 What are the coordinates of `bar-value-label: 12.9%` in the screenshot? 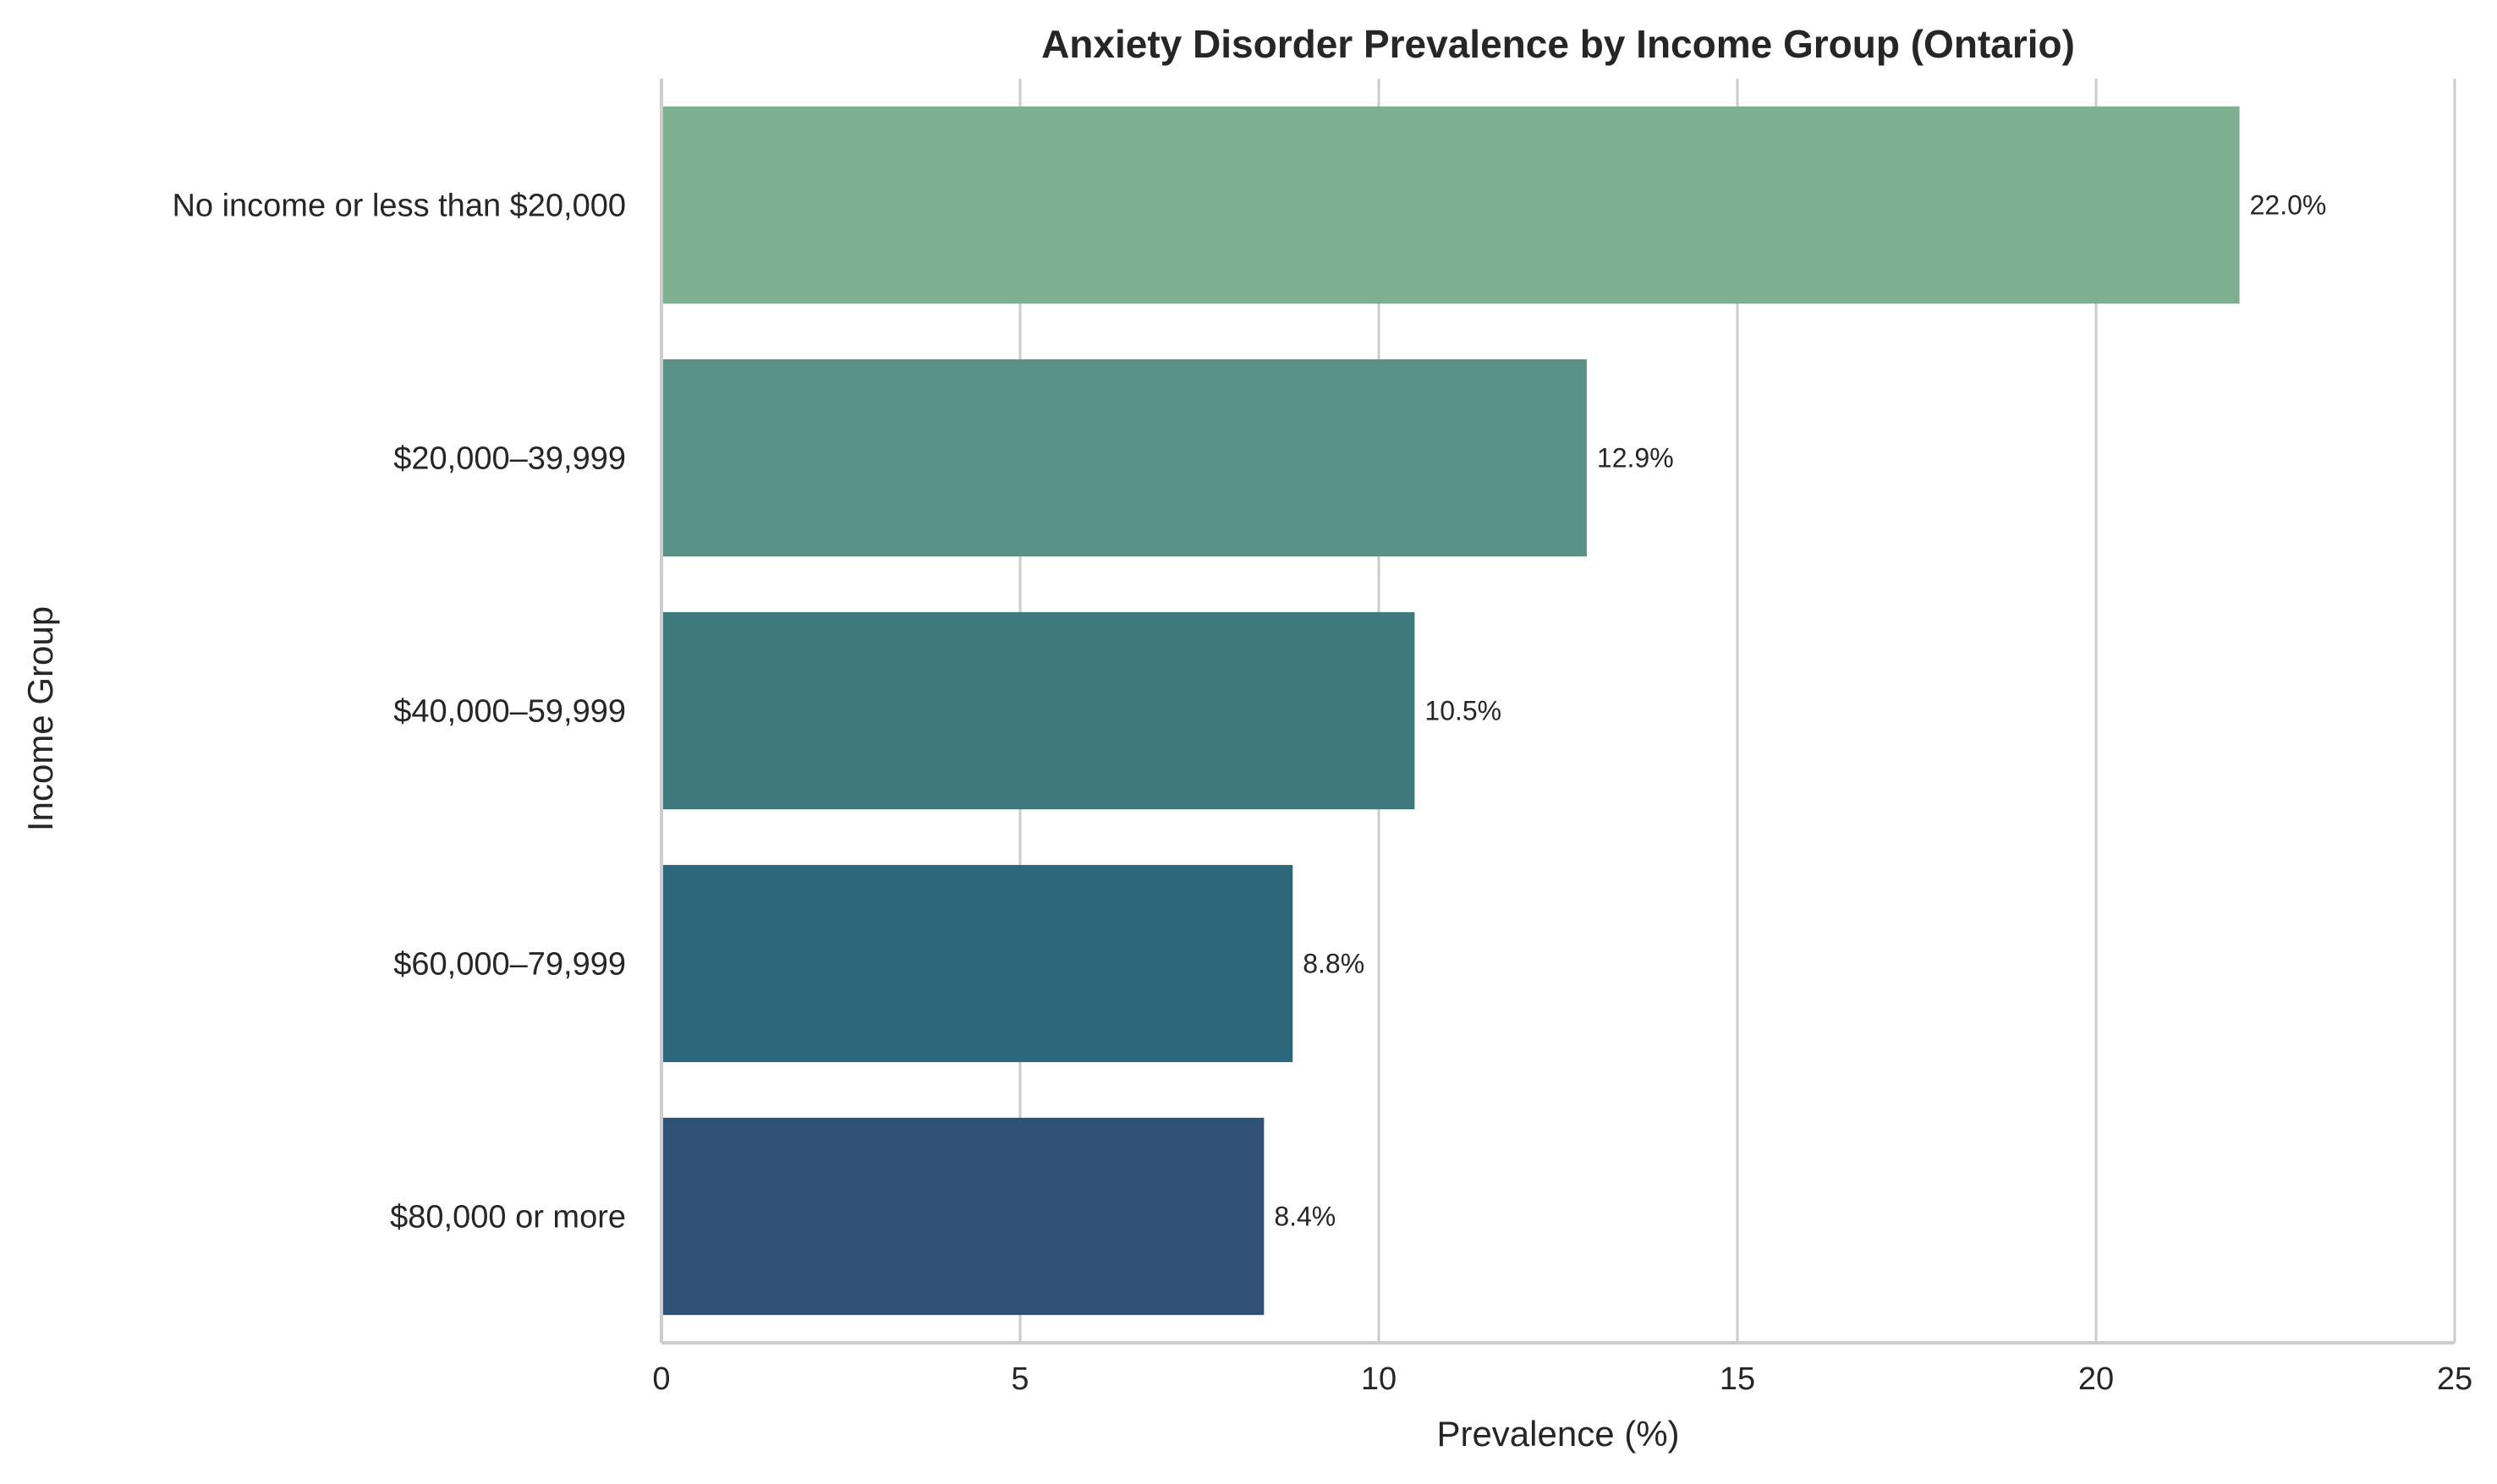 It's located at (1635, 458).